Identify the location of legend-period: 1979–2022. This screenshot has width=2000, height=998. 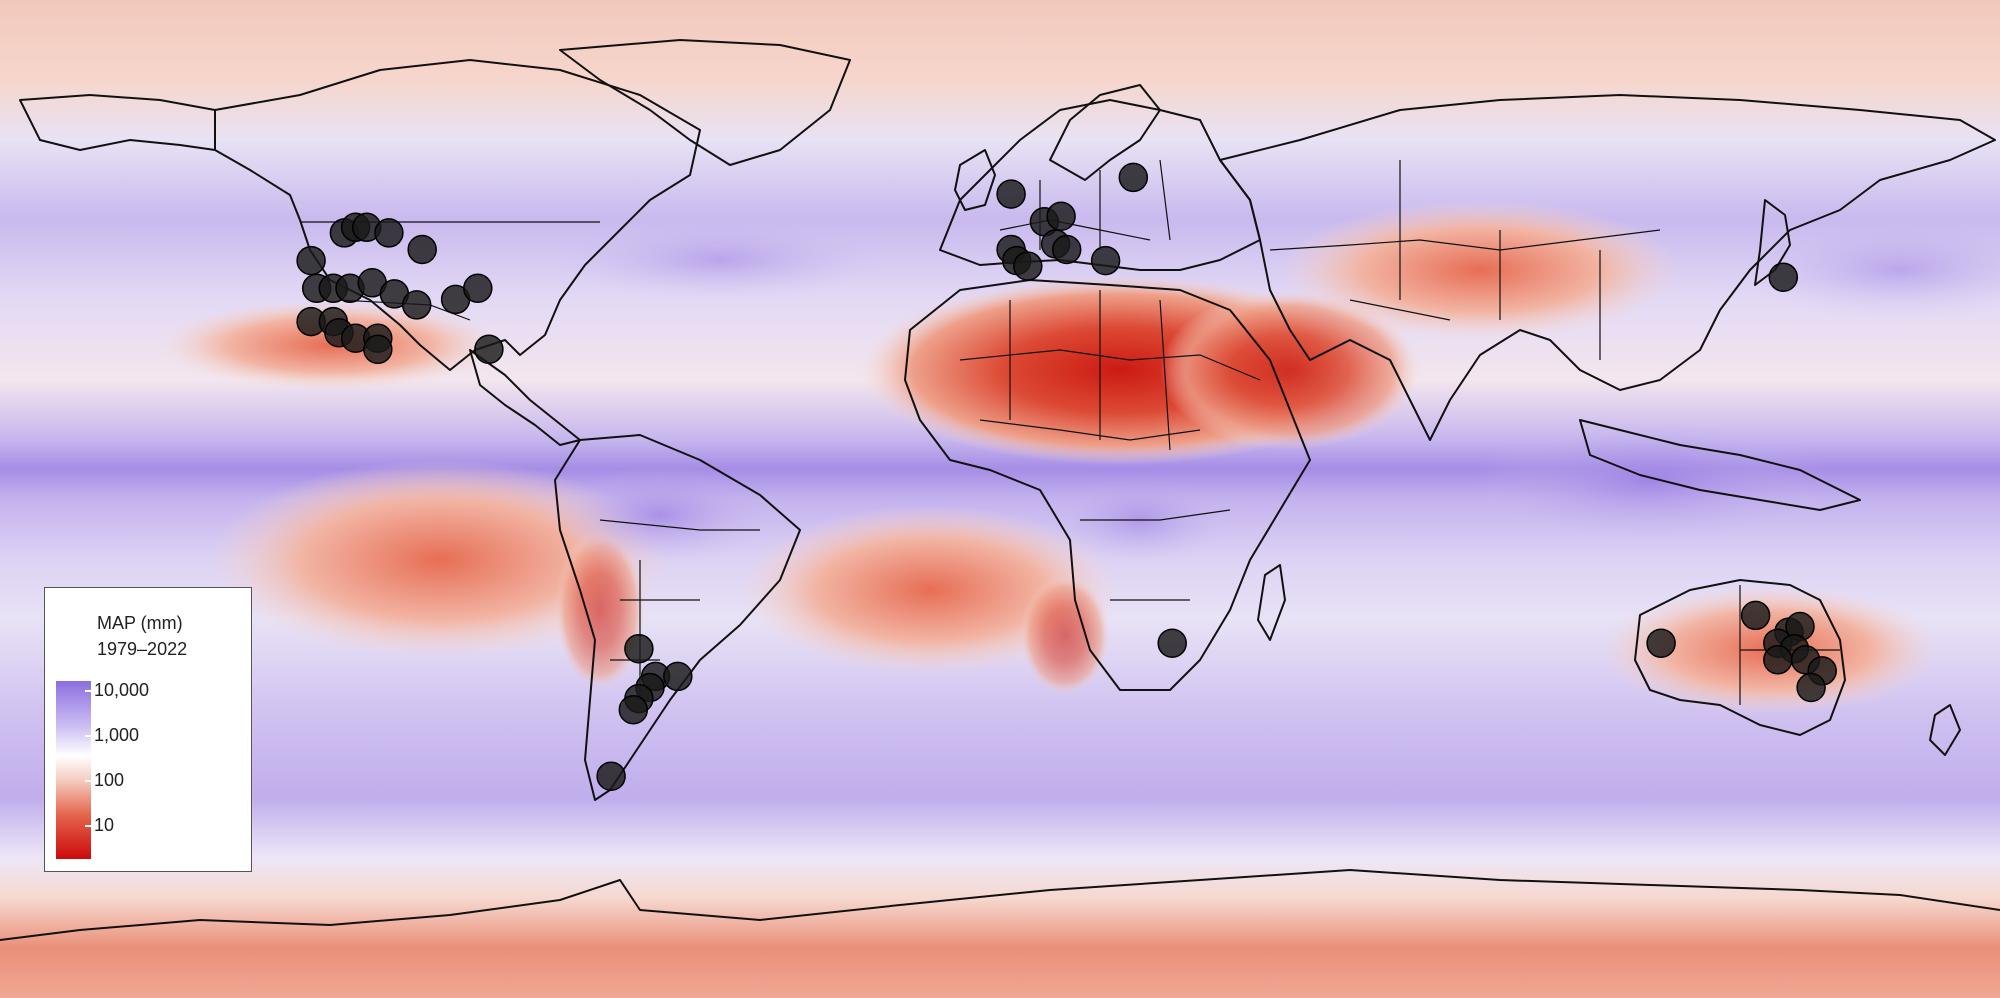
(142, 649).